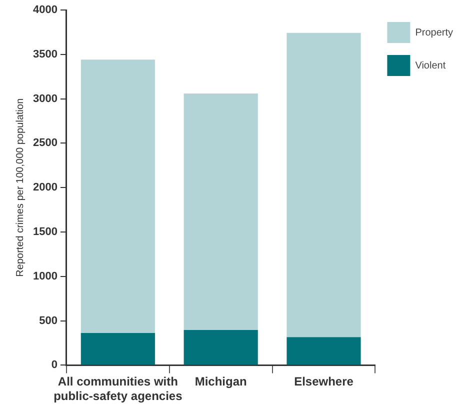  What do you see at coordinates (20, 187) in the screenshot?
I see `y-axis-title: Reported crimes per 100,000 population` at bounding box center [20, 187].